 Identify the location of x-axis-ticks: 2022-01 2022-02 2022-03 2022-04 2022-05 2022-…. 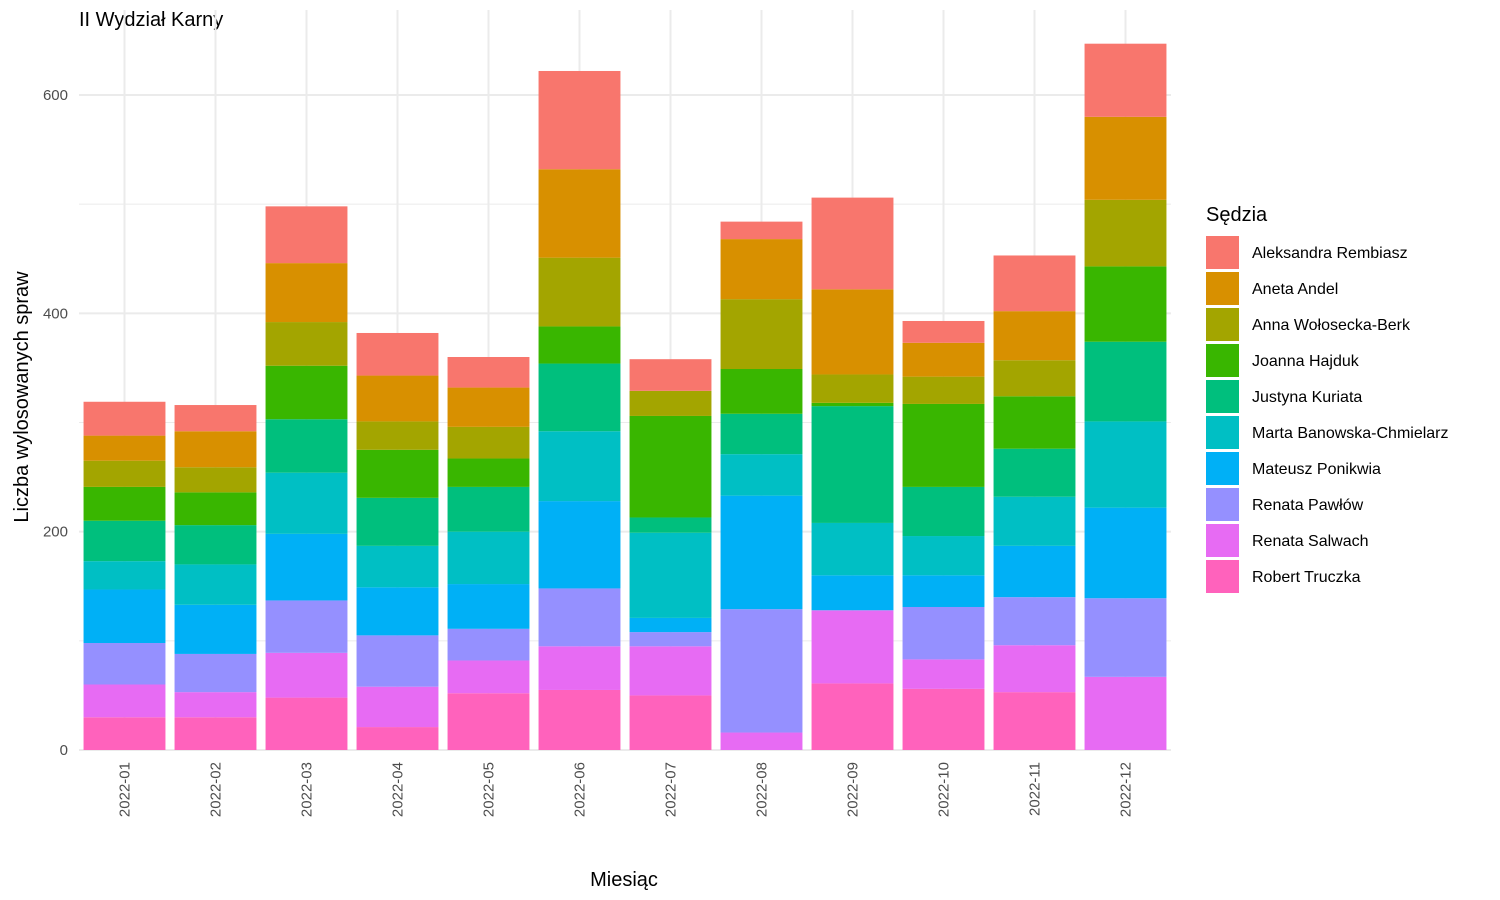
(626, 789).